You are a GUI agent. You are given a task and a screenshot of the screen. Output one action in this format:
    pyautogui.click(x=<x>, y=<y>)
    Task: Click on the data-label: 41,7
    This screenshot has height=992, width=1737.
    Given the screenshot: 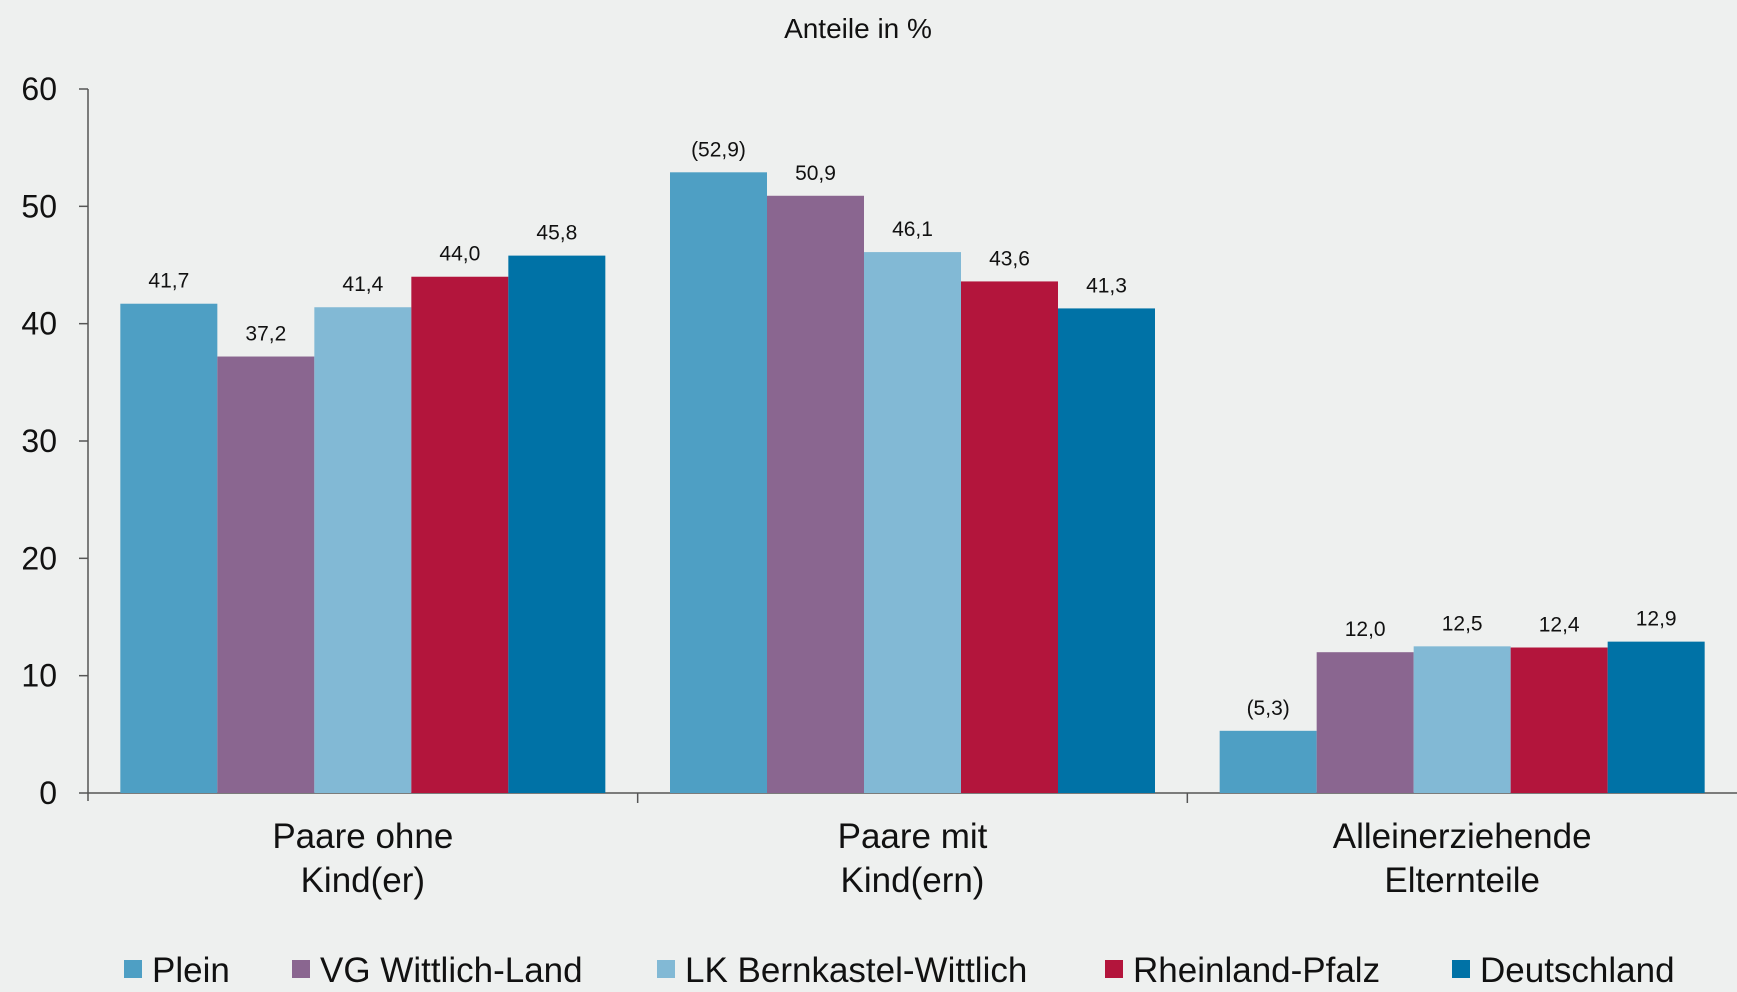 What is the action you would take?
    pyautogui.click(x=168, y=281)
    